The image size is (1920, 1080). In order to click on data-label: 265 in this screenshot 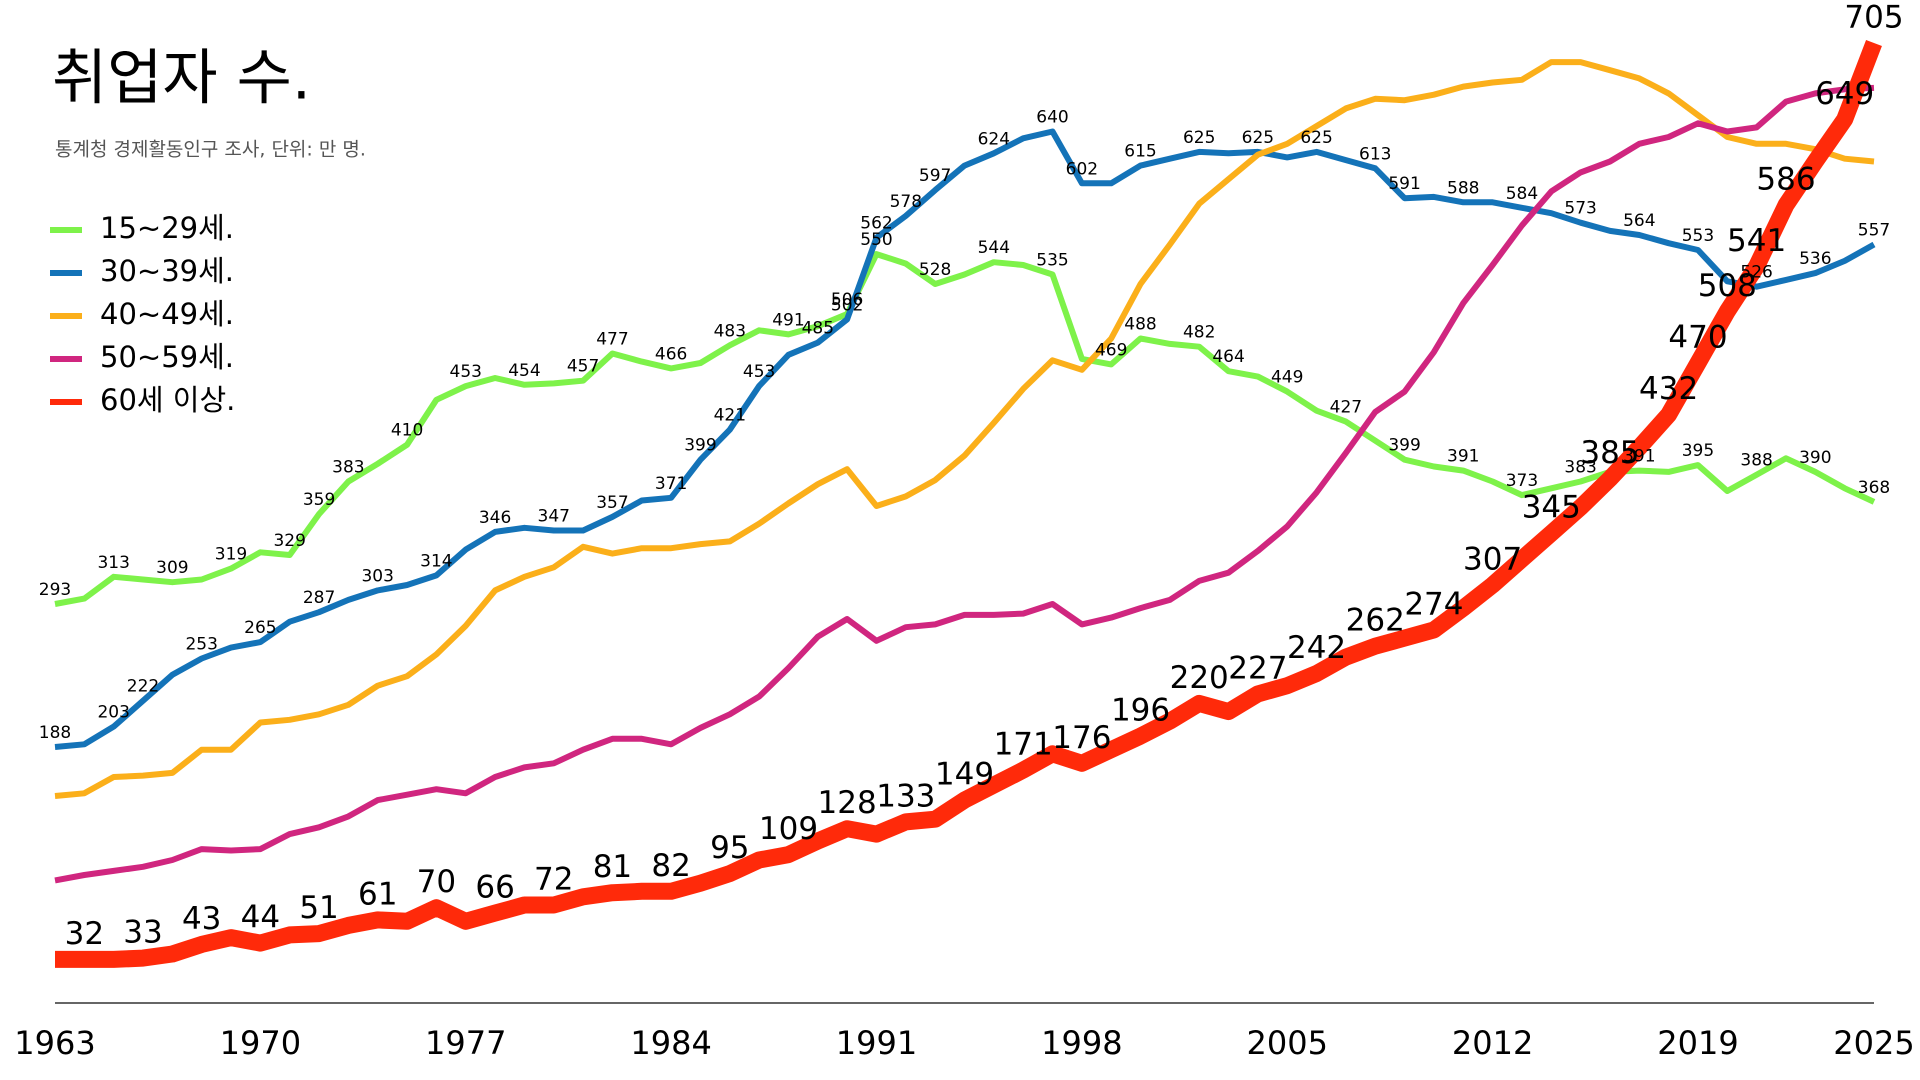, I will do `click(260, 628)`.